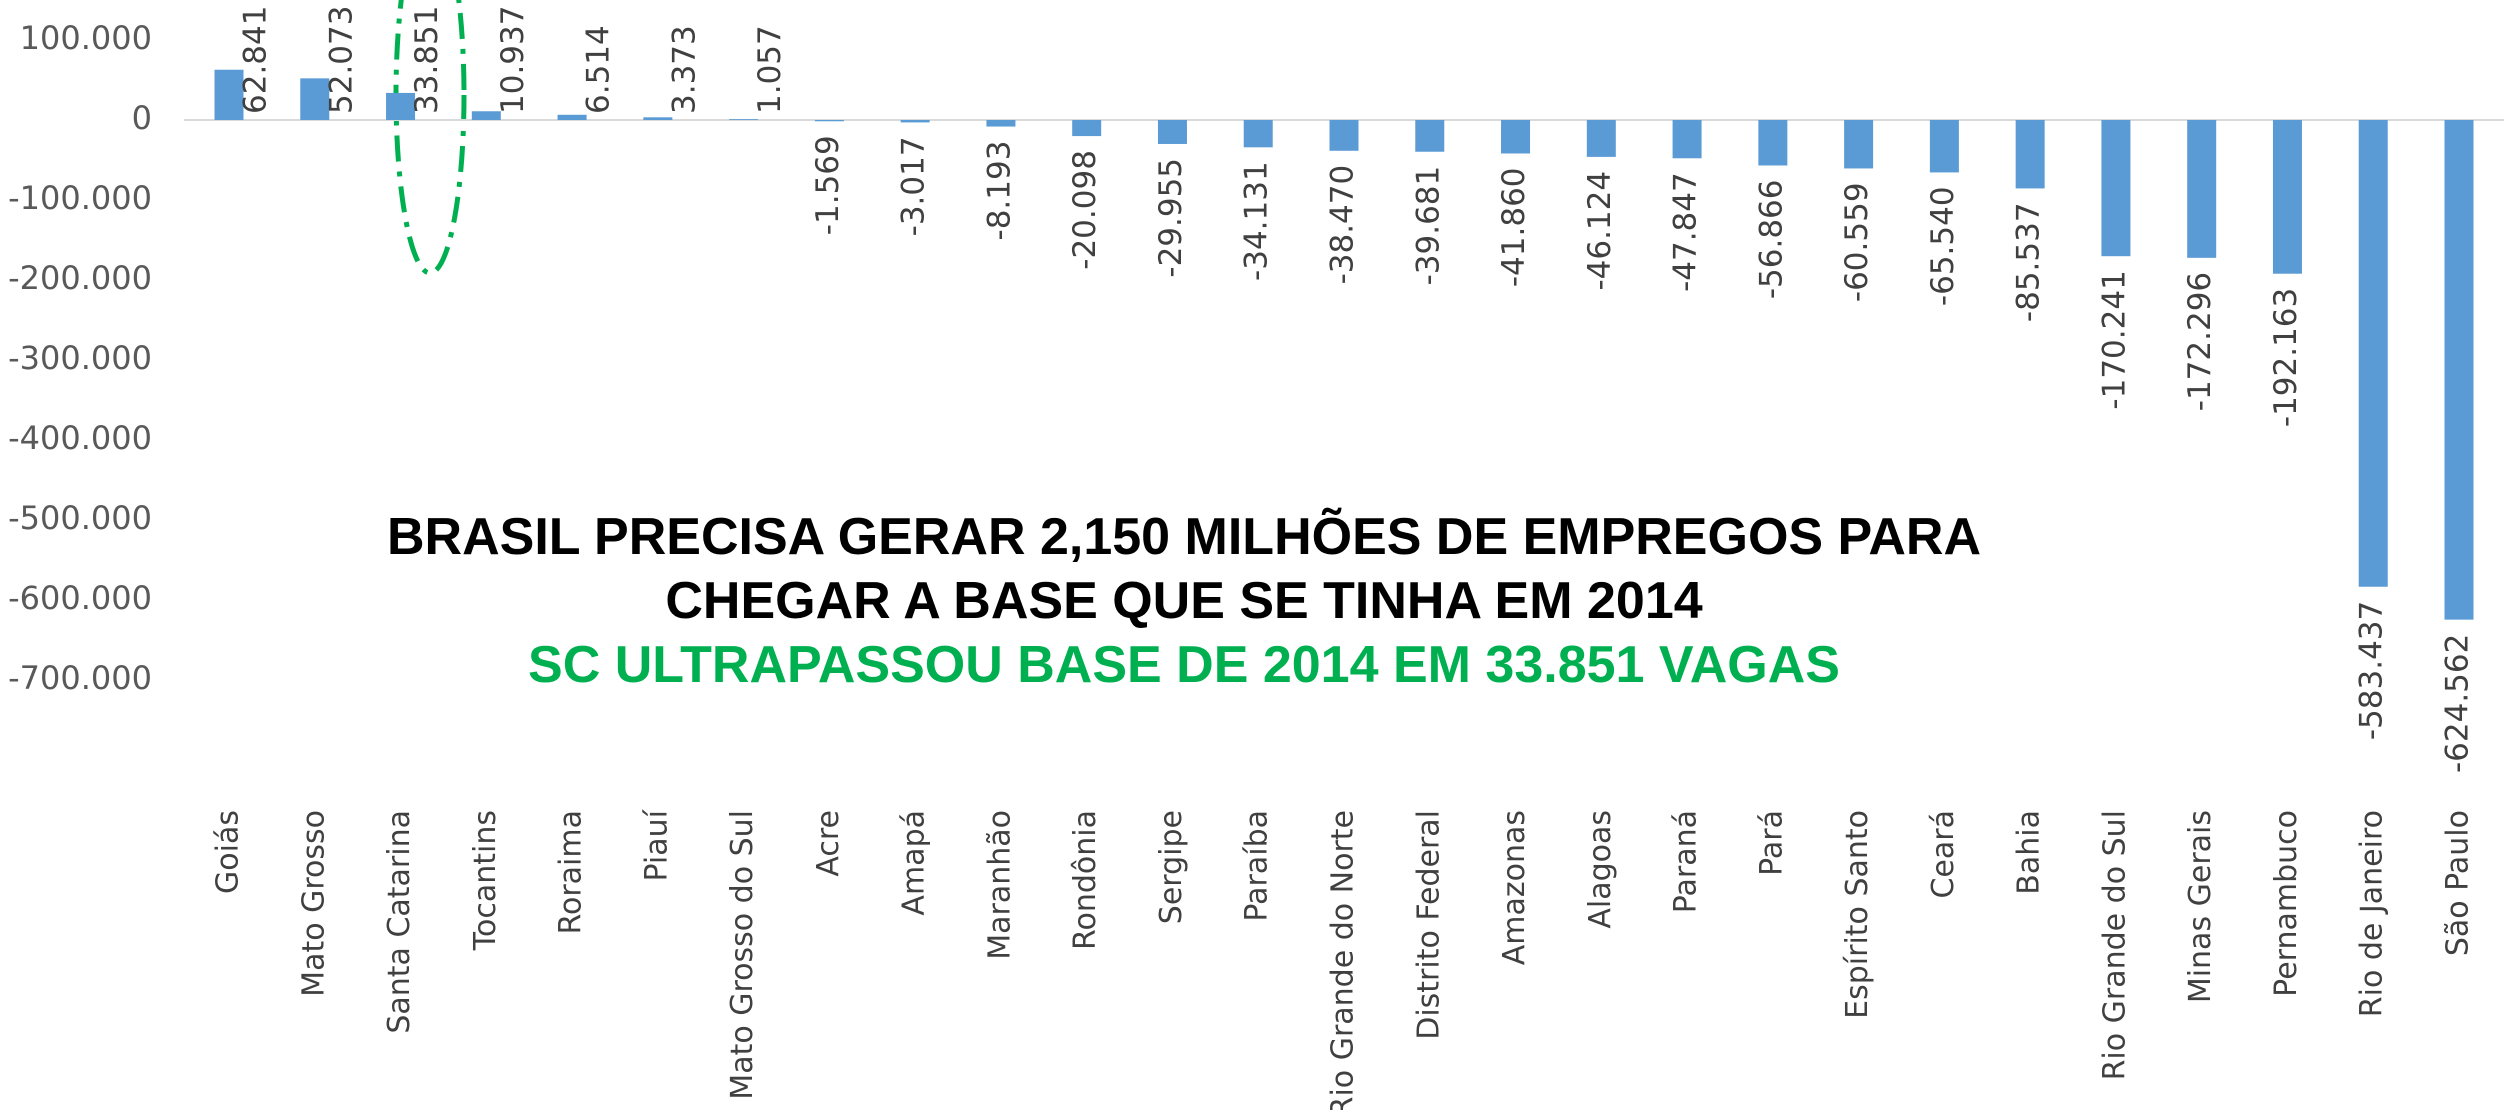 The height and width of the screenshot is (1110, 2509). I want to click on x-tick-label: Ceará, so click(1943, 854).